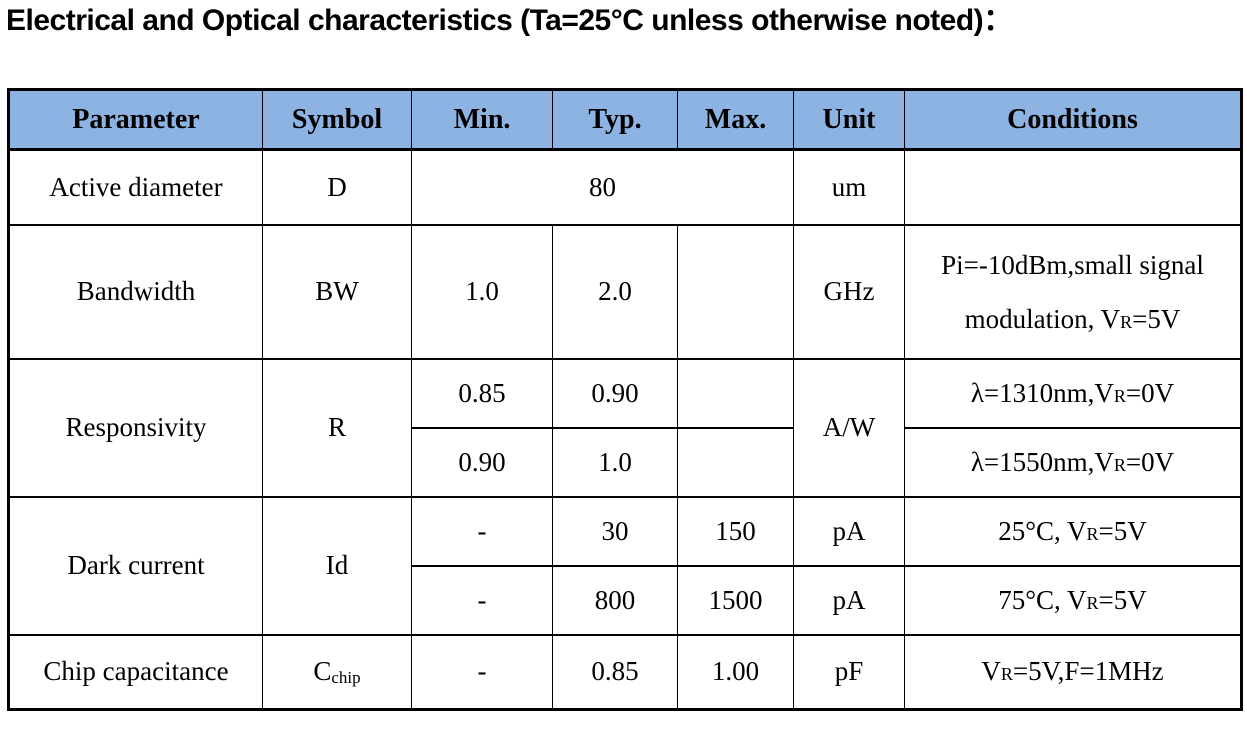 The height and width of the screenshot is (736, 1247). What do you see at coordinates (849, 291) in the screenshot?
I see `cell-bandwidth-unit: GHz` at bounding box center [849, 291].